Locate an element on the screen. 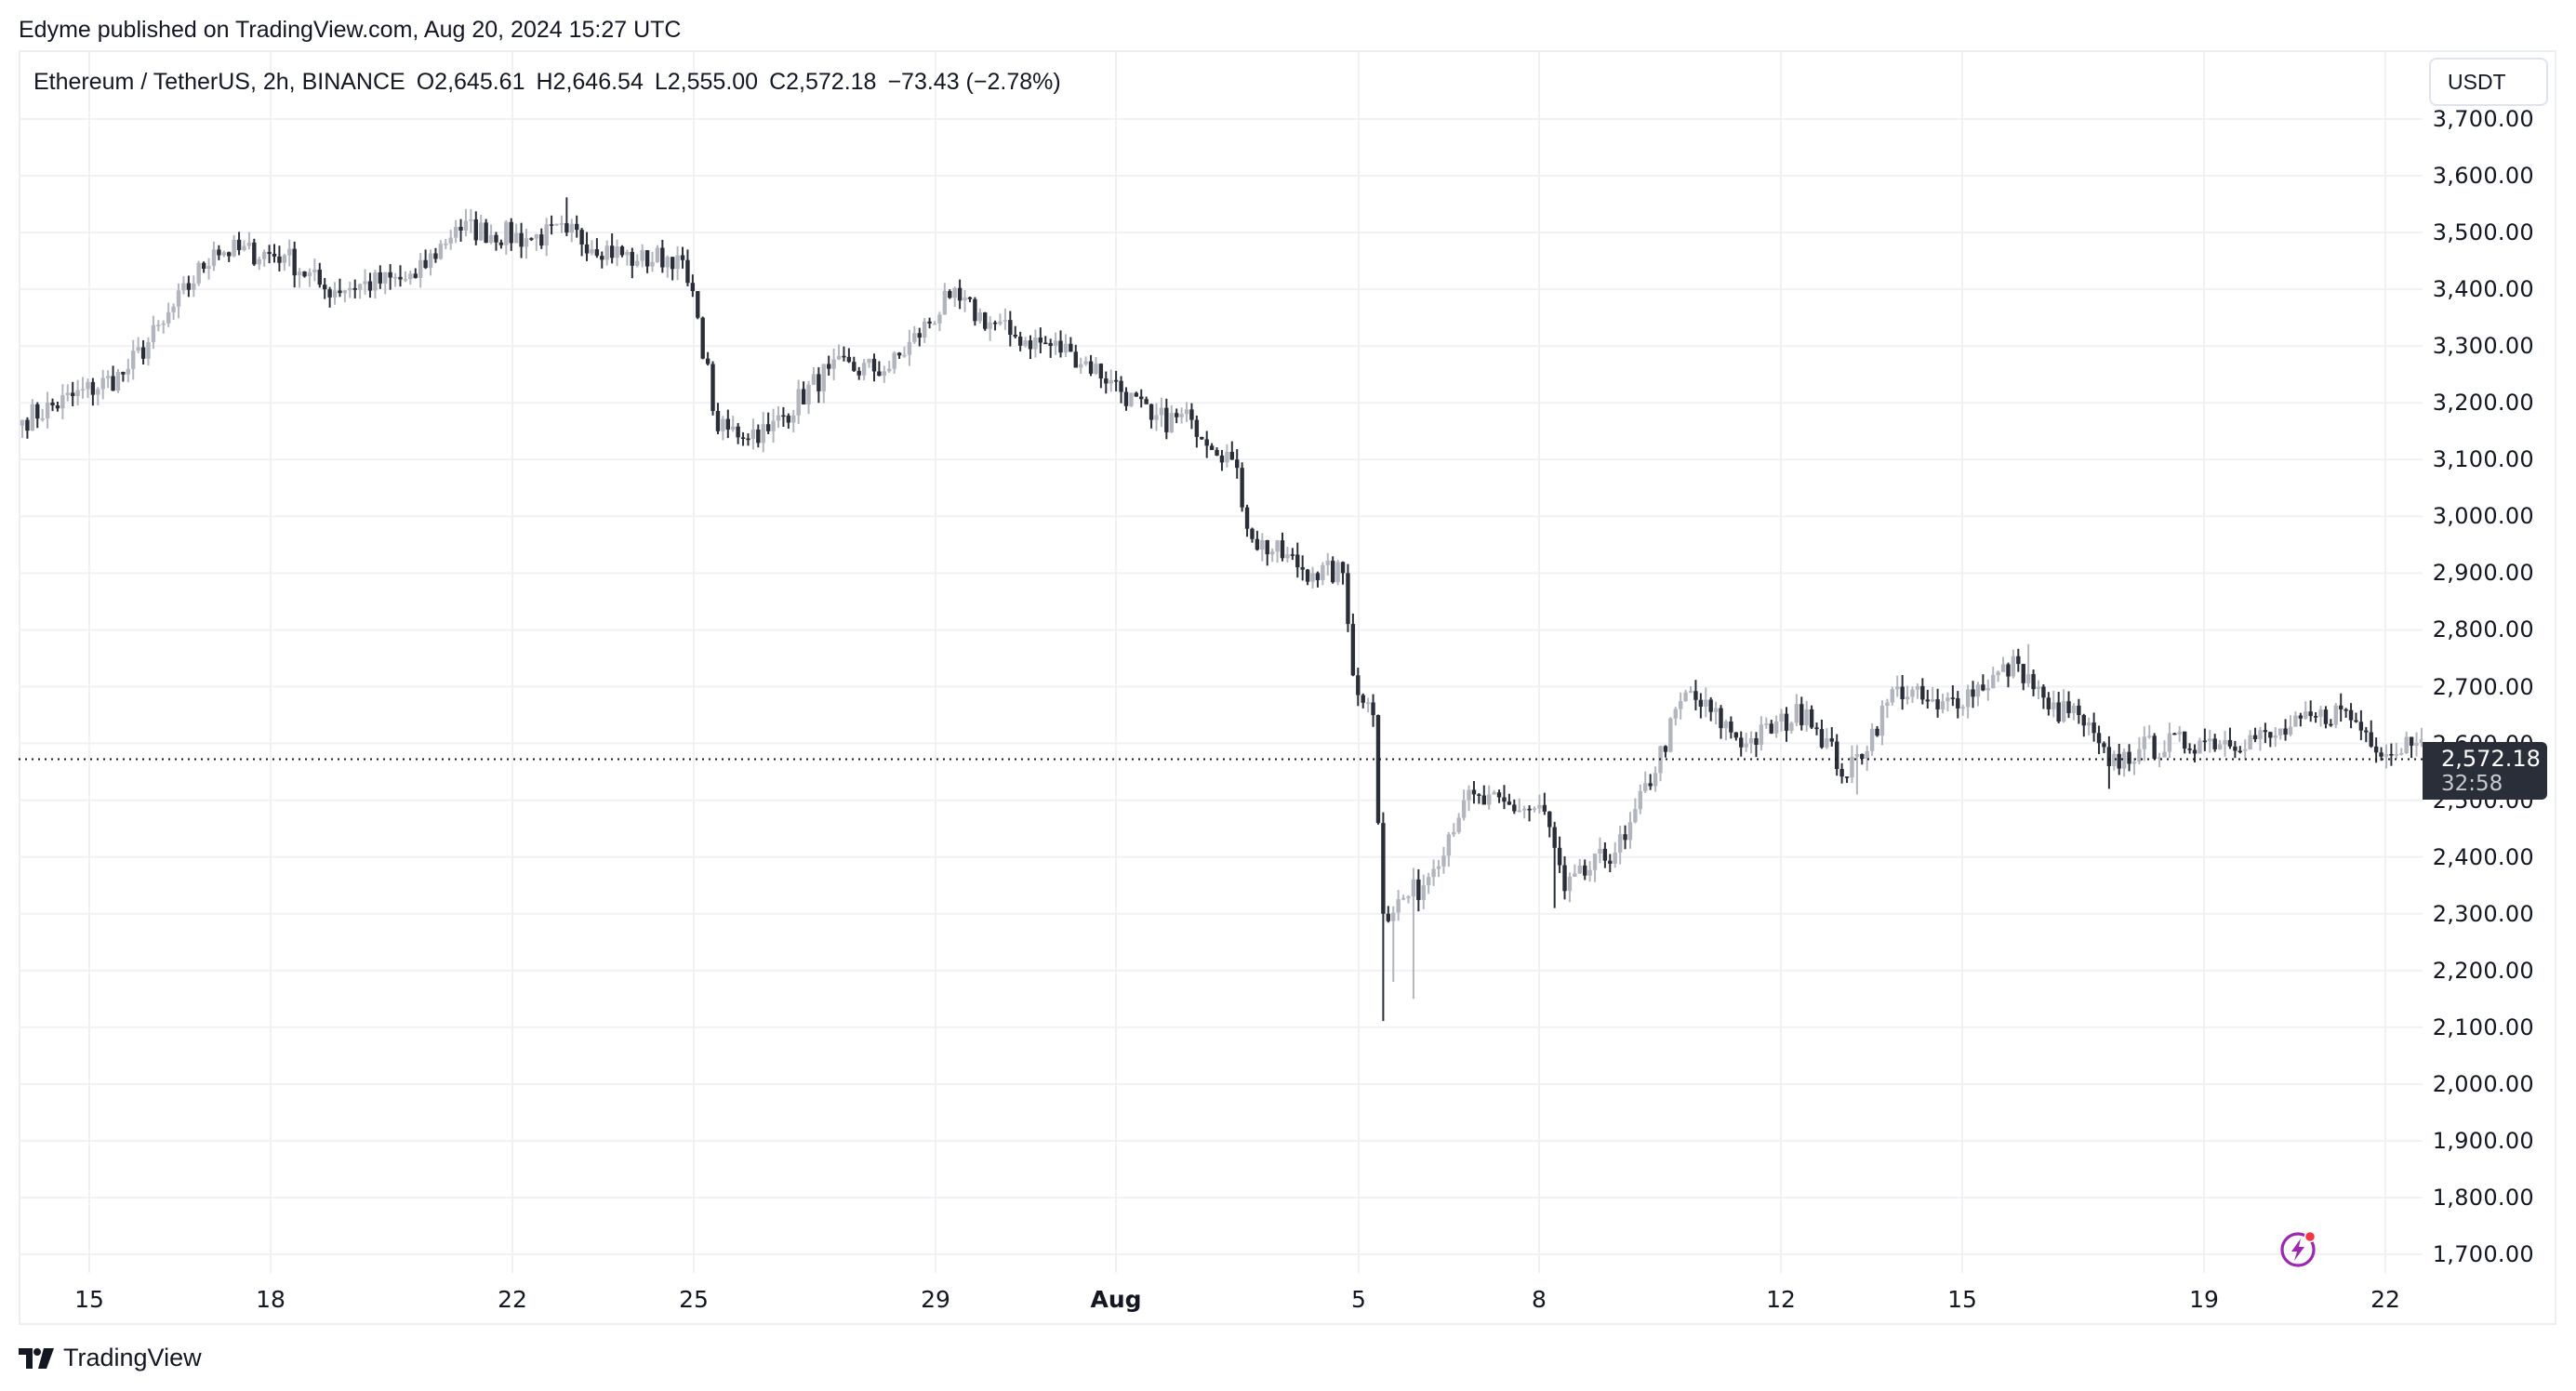 The width and height of the screenshot is (2576, 1391). time-axis: 15 18 22 25 29 Aug 5 8 12 15 19 22 is located at coordinates (1221, 1298).